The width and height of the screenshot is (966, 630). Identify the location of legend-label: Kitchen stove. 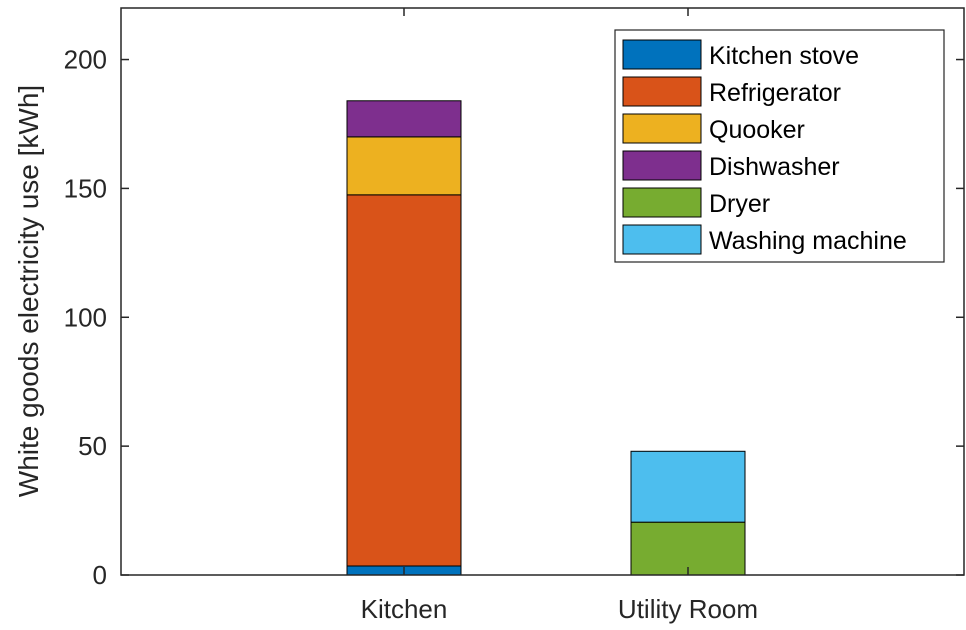
(784, 56).